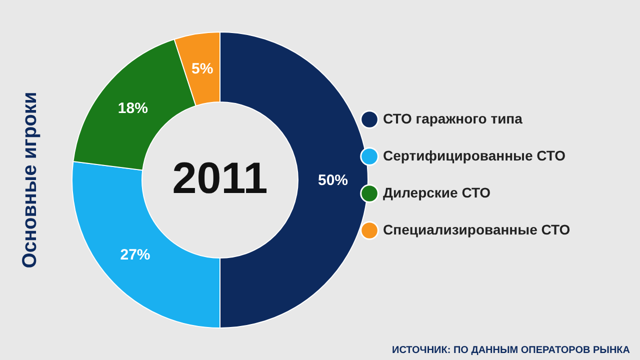  What do you see at coordinates (135, 255) in the screenshot?
I see `data-label: 27%` at bounding box center [135, 255].